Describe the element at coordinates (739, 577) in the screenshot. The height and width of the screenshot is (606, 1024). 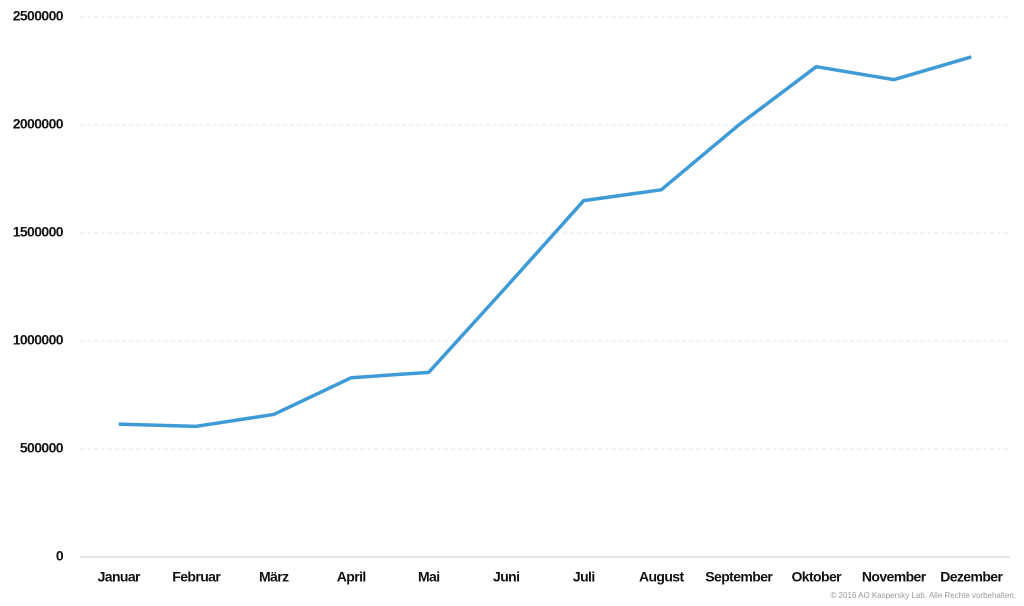
I see `x-tick-label: September` at that location.